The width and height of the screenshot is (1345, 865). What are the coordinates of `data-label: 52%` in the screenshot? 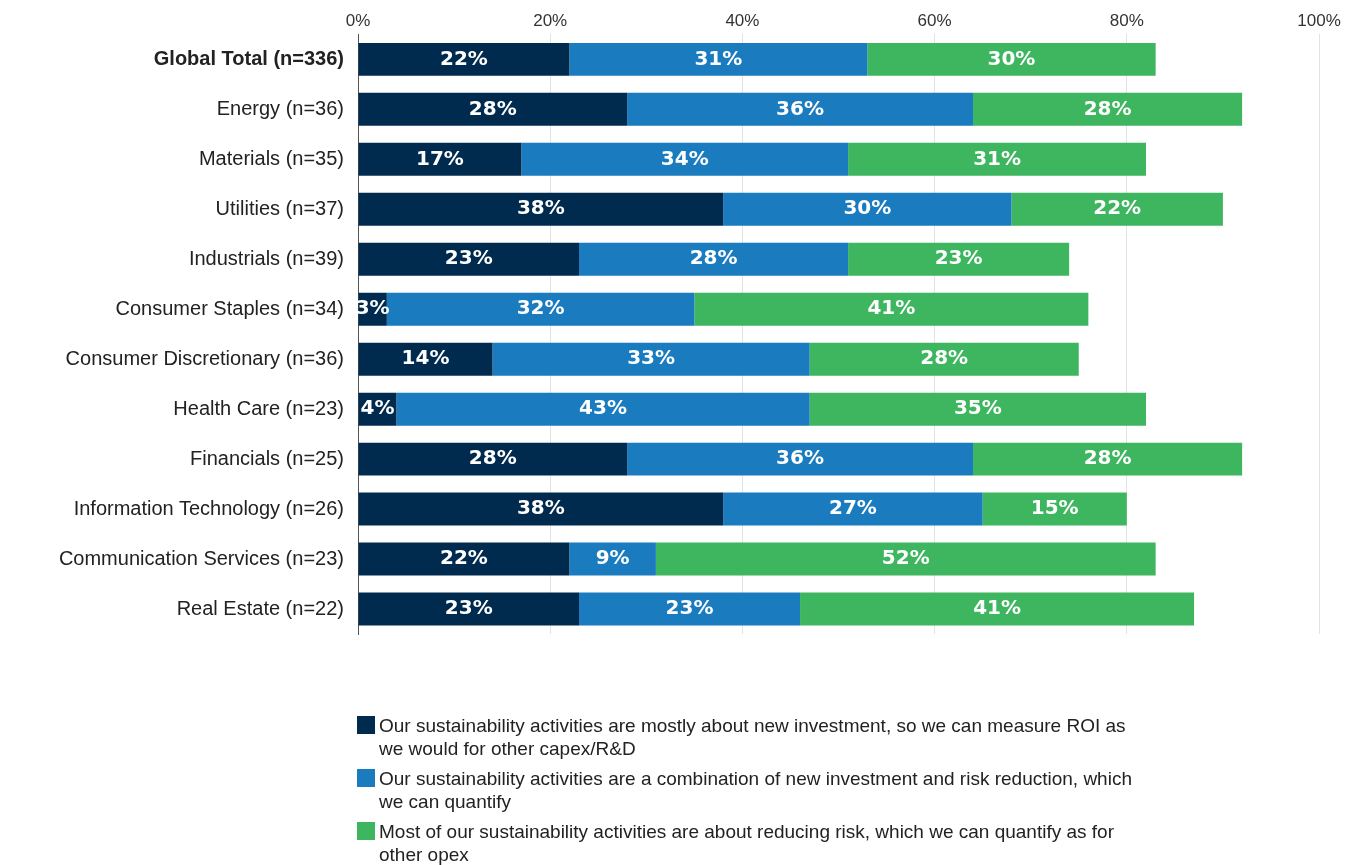 It's located at (905, 557).